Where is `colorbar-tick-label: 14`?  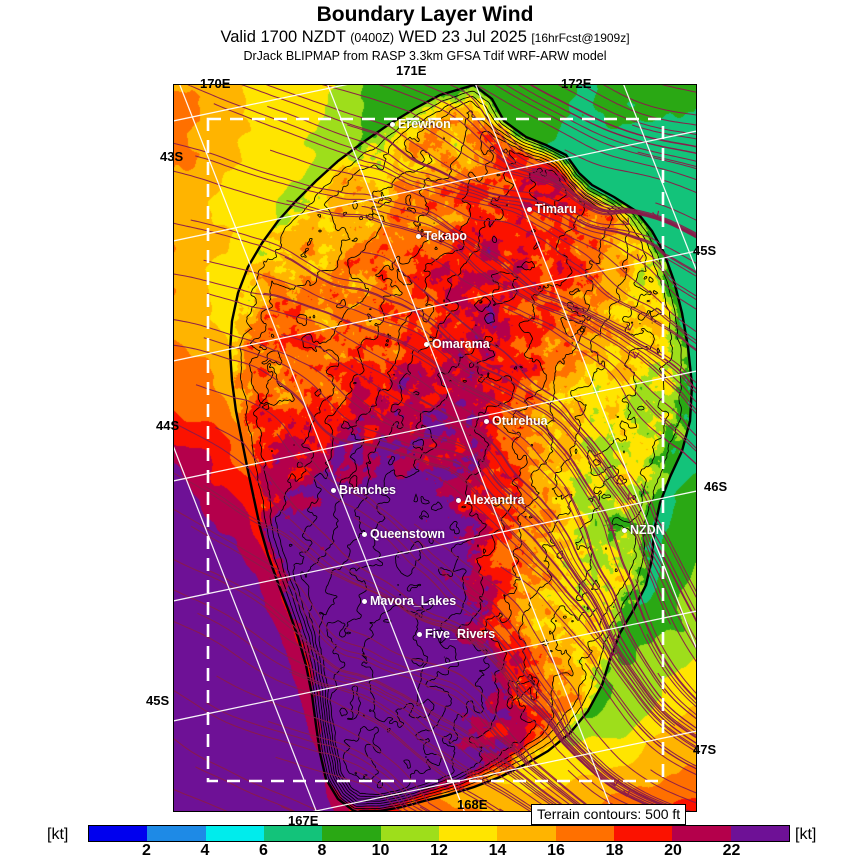 colorbar-tick-label: 14 is located at coordinates (497, 850).